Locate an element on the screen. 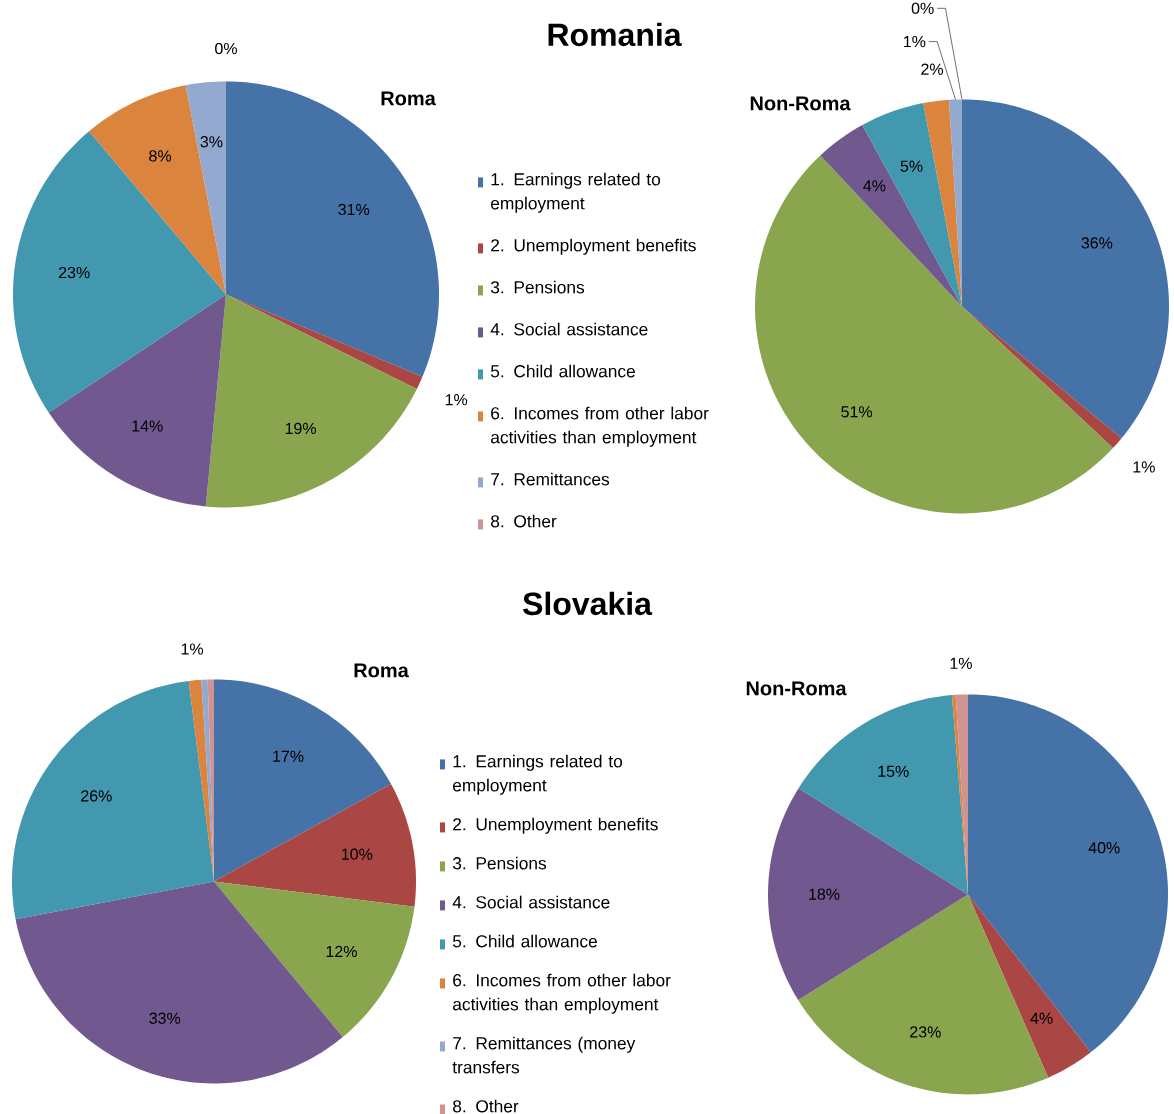  data-label: 19% is located at coordinates (301, 428).